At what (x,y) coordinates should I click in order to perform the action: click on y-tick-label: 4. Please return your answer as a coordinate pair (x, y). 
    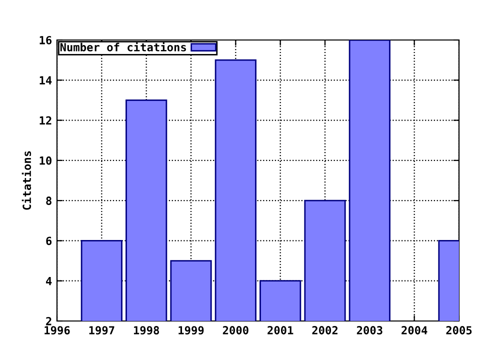
    Looking at the image, I should click on (49, 281).